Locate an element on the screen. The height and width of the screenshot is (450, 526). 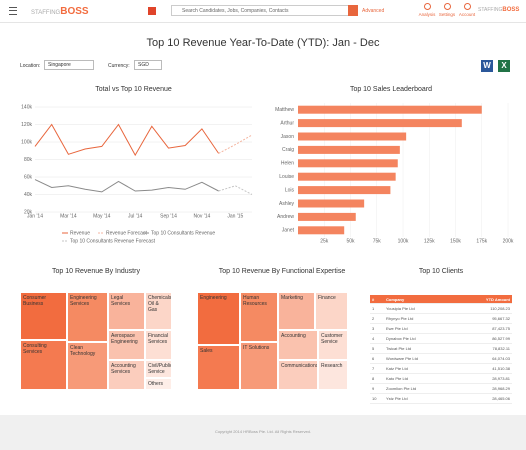
treemap-cell: Finance is located at coordinates (331, 311).